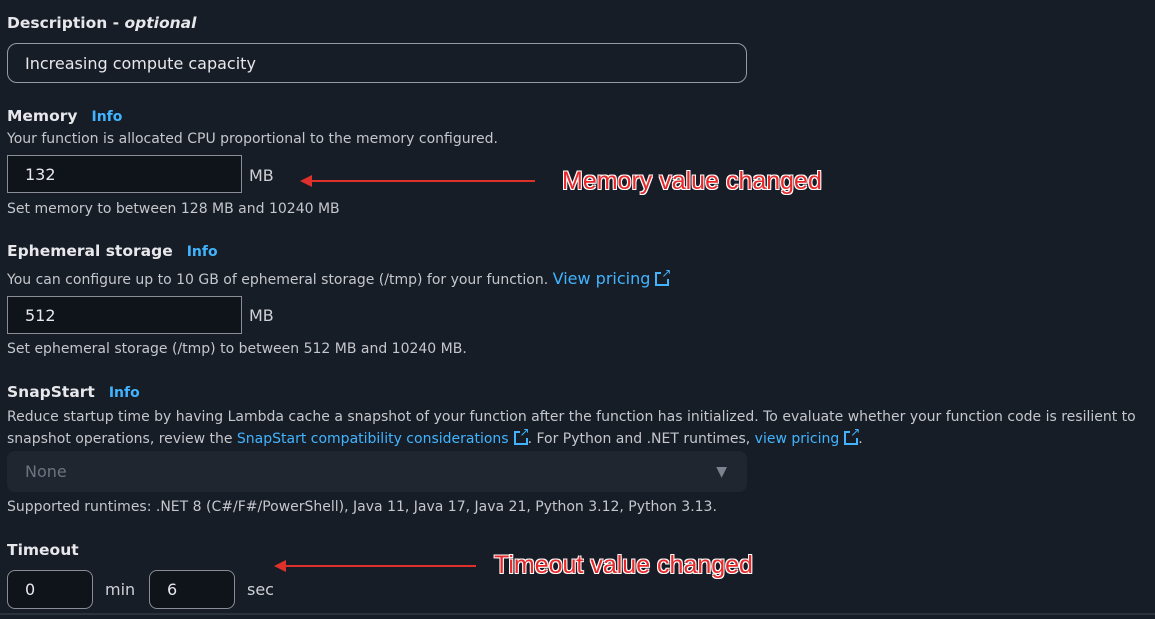 The image size is (1155, 619). Describe the element at coordinates (377, 63) in the screenshot. I see `description-input: Increasing compute capacity` at that location.